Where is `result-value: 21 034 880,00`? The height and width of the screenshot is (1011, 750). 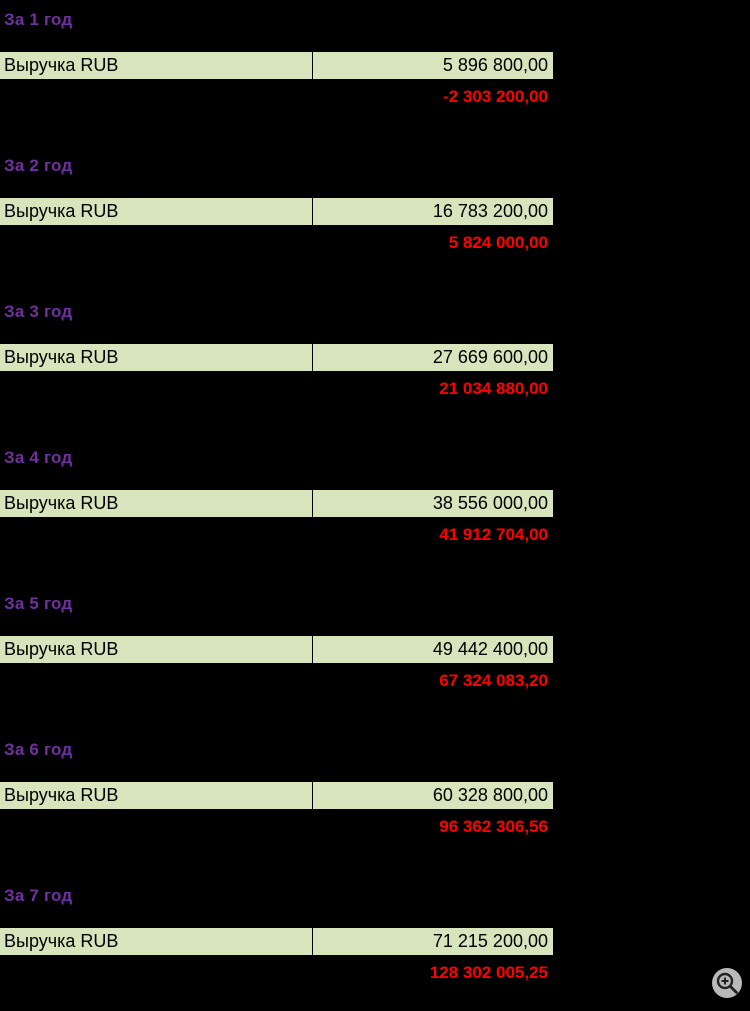 result-value: 21 034 880,00 is located at coordinates (493, 388).